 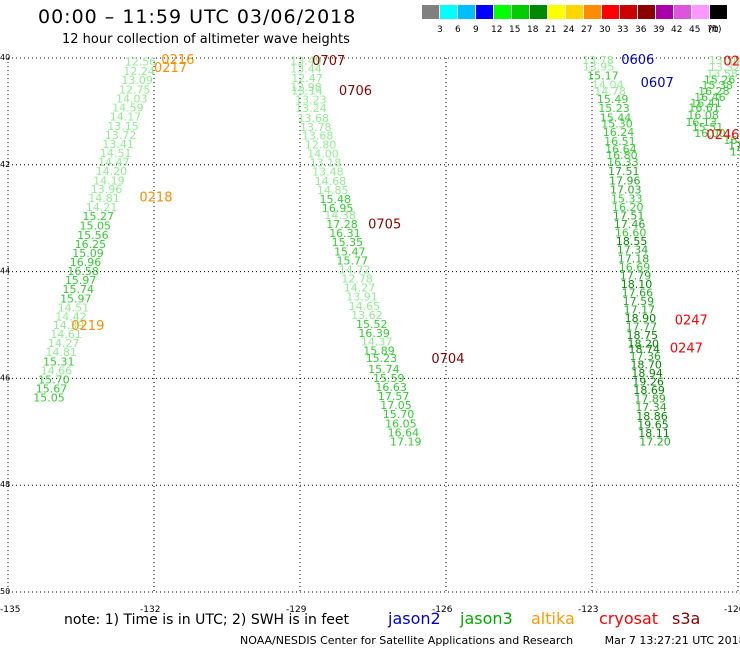 What do you see at coordinates (515, 30) in the screenshot?
I see `legend-label: 15` at bounding box center [515, 30].